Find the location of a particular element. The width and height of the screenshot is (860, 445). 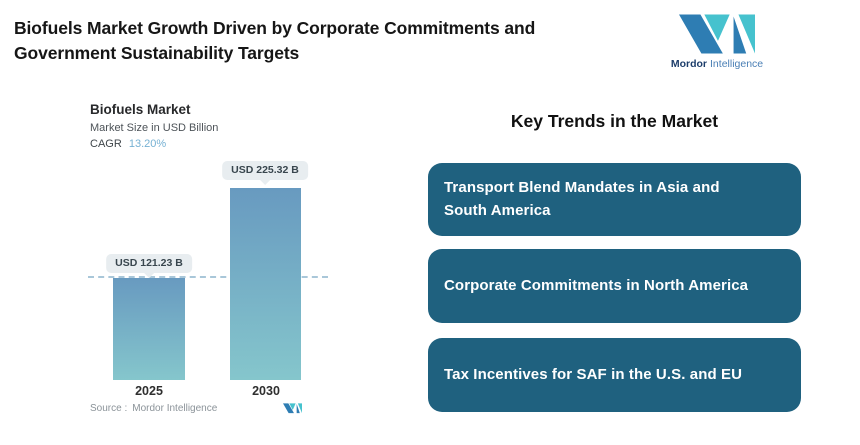

logo-wordmark: Mordor Intelligence is located at coordinates (717, 64).